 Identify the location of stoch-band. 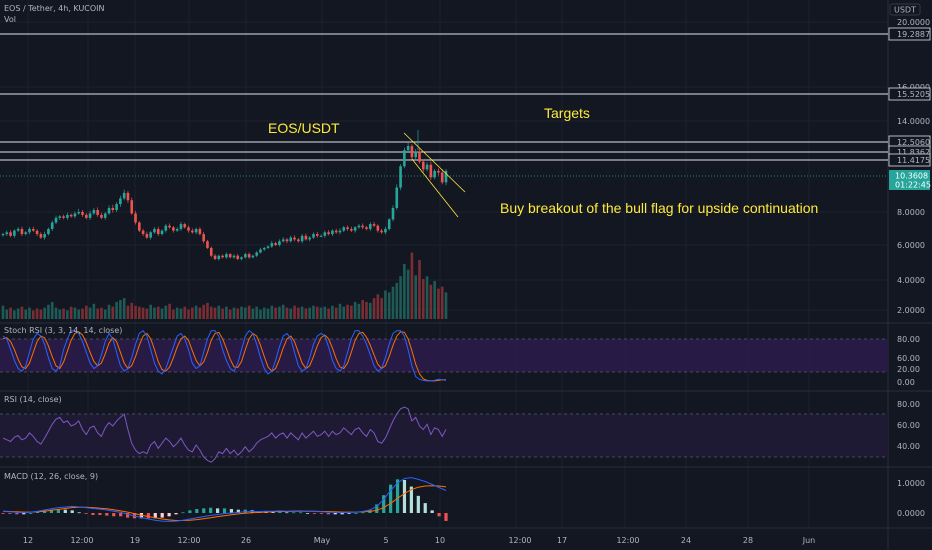
(444, 355).